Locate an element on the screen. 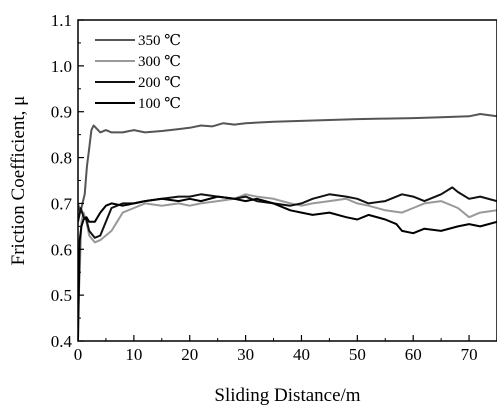  x-tick-label: 50 is located at coordinates (357, 354).